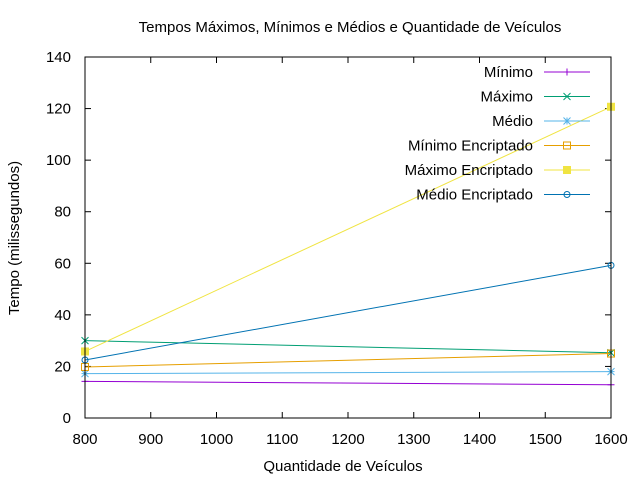 The image size is (640, 480). Describe the element at coordinates (58, 109) in the screenshot. I see `y-tick-label: 120` at that location.